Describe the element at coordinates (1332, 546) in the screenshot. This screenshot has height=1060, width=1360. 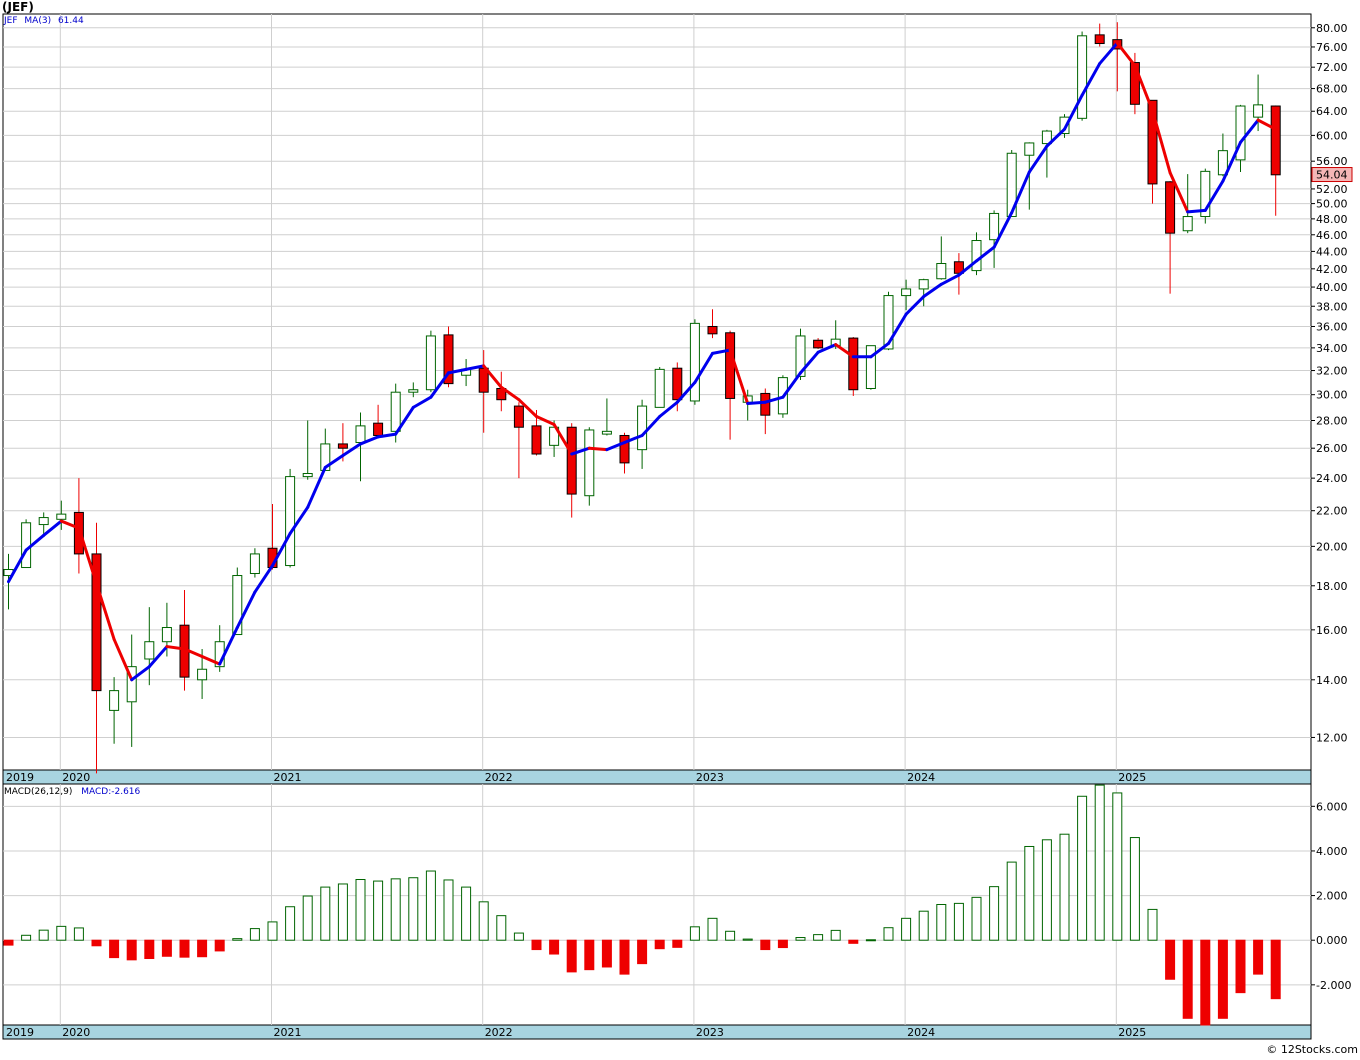
I see `y-tick-label-price: 20.00` at that location.